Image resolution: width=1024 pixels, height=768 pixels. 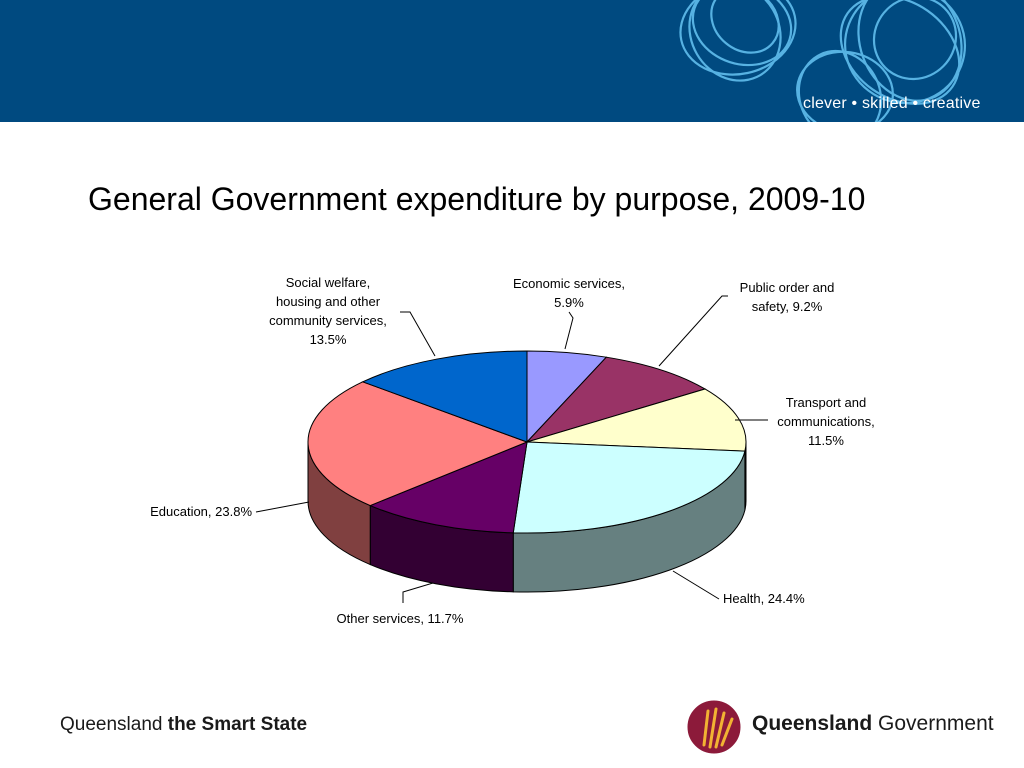 I want to click on queensland-government-wordmark: Queensland Government, so click(x=873, y=724).